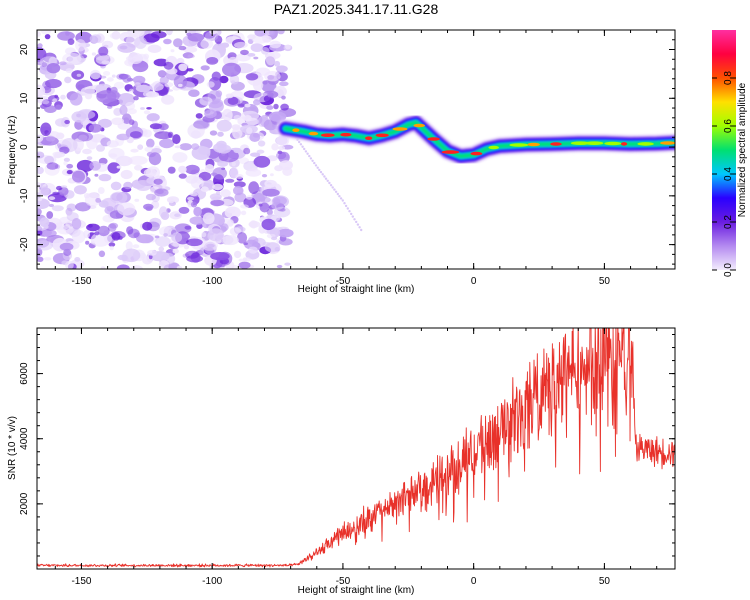 The image size is (750, 600). Describe the element at coordinates (356, 9) in the screenshot. I see `figure-title: PAZ1.2025.341.17.11.G28` at that location.